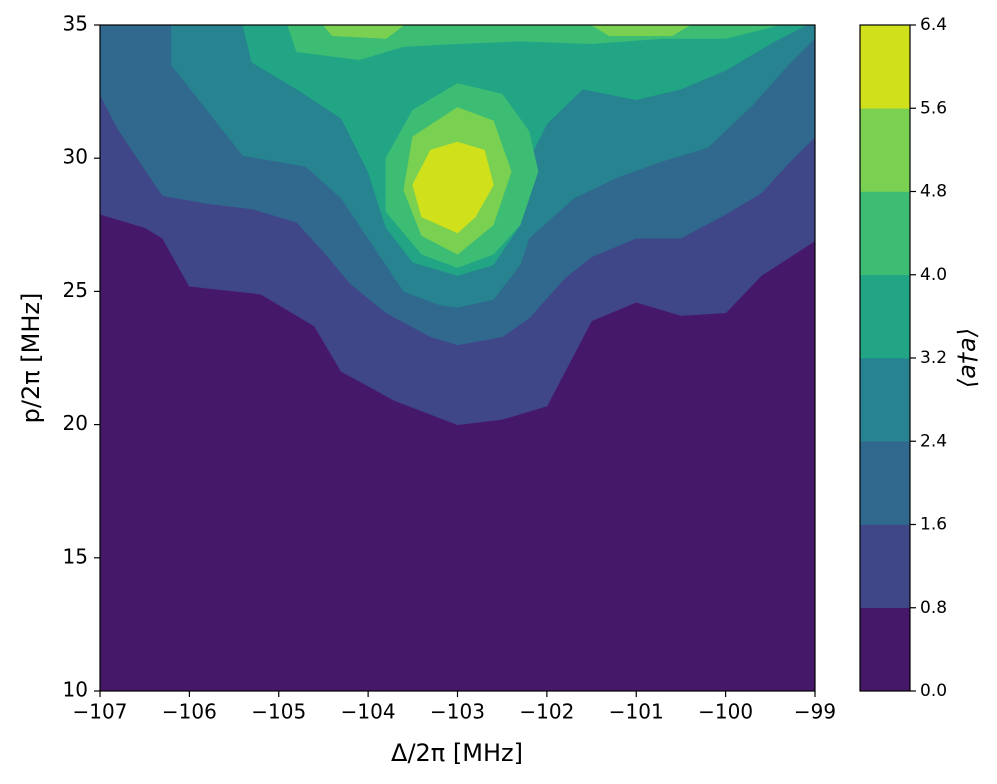  I want to click on colorbar-tick-label: 0.0, so click(933, 691).